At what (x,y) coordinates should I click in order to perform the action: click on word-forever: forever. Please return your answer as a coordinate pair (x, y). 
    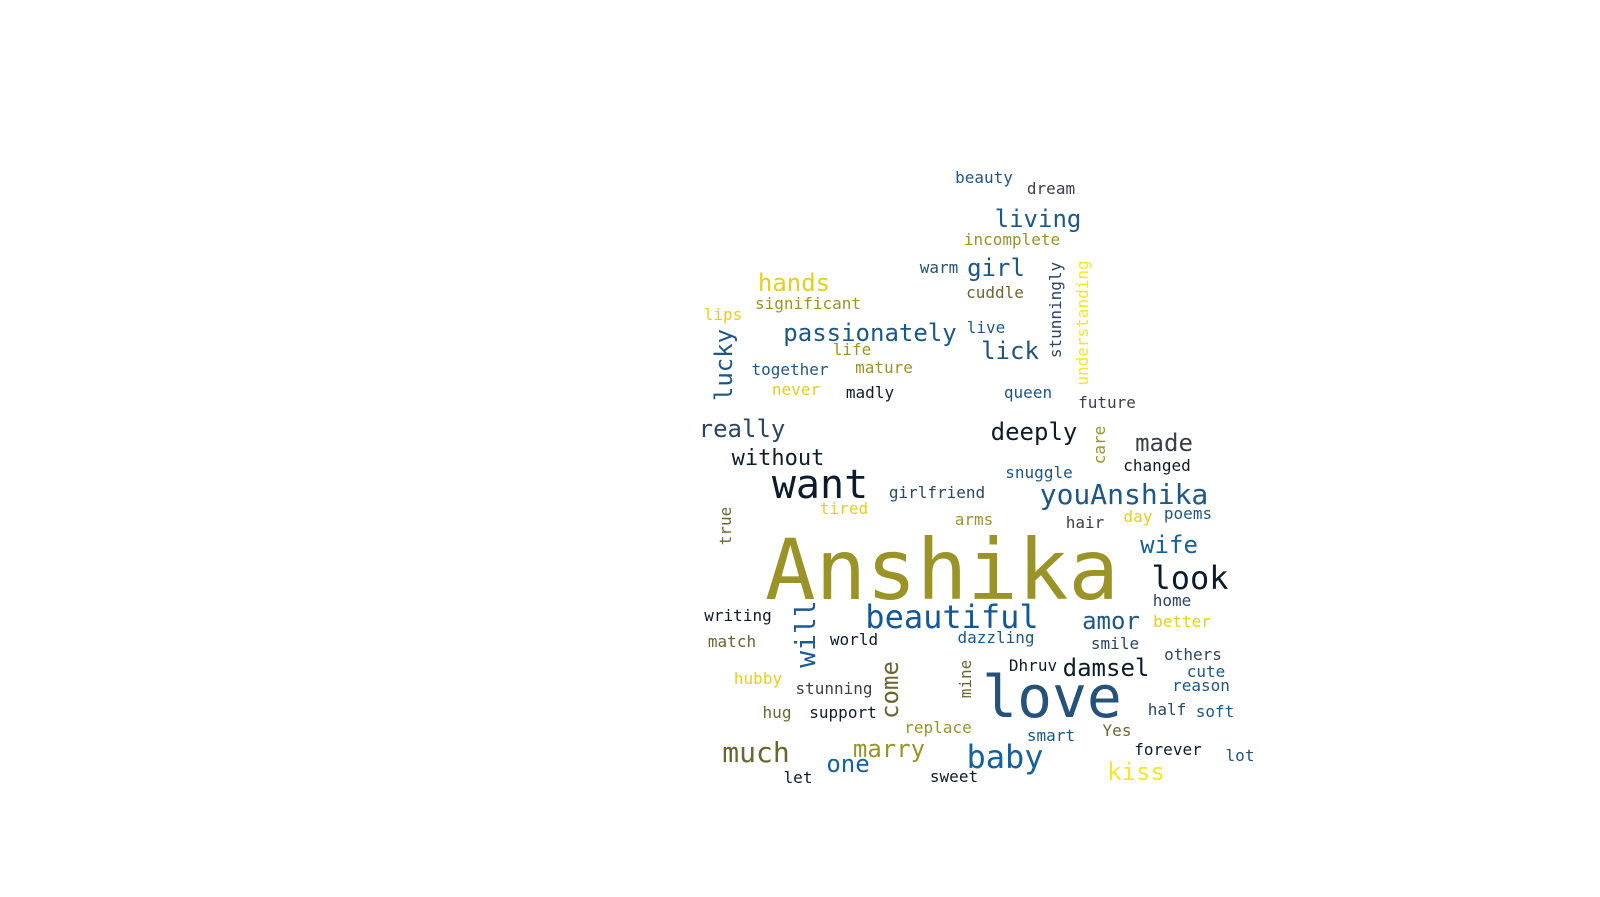
    Looking at the image, I should click on (1168, 749).